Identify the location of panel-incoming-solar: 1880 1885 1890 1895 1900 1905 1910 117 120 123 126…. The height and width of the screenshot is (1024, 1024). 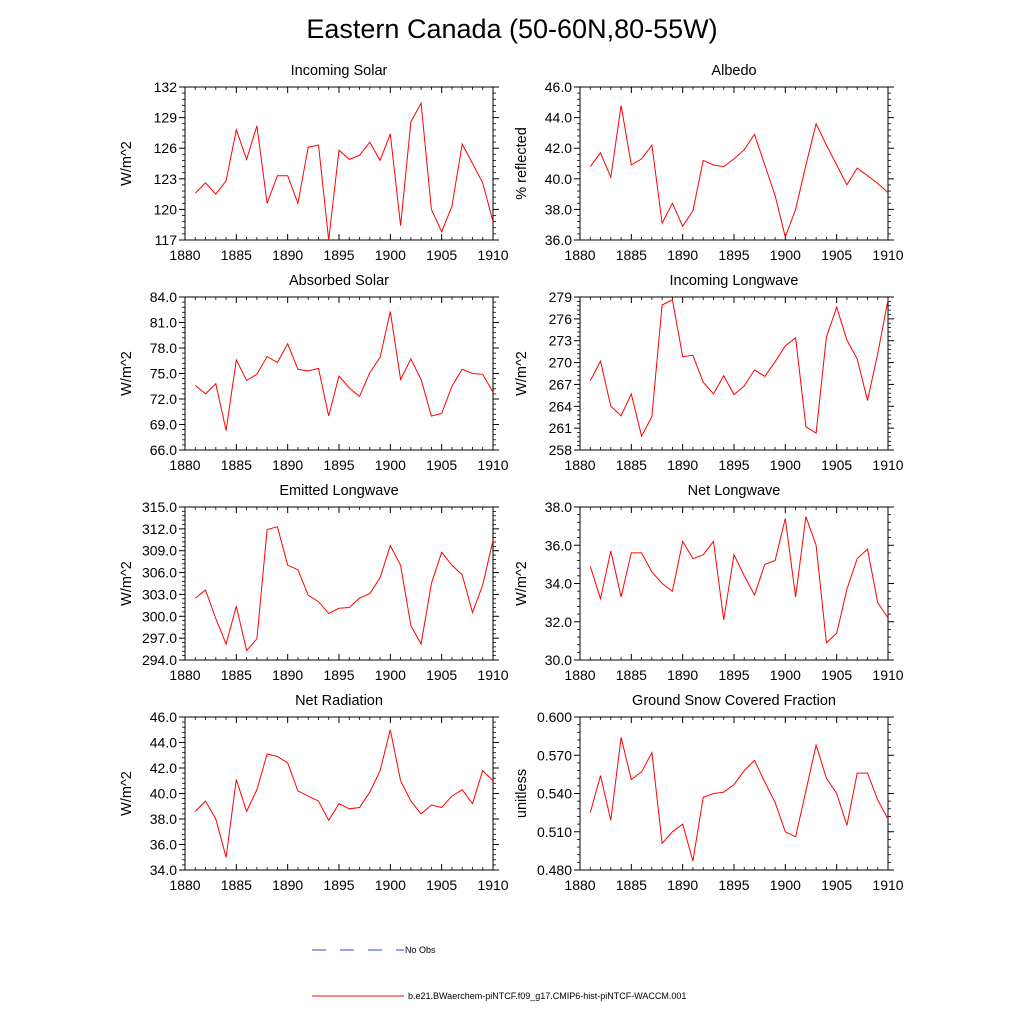
(314, 163).